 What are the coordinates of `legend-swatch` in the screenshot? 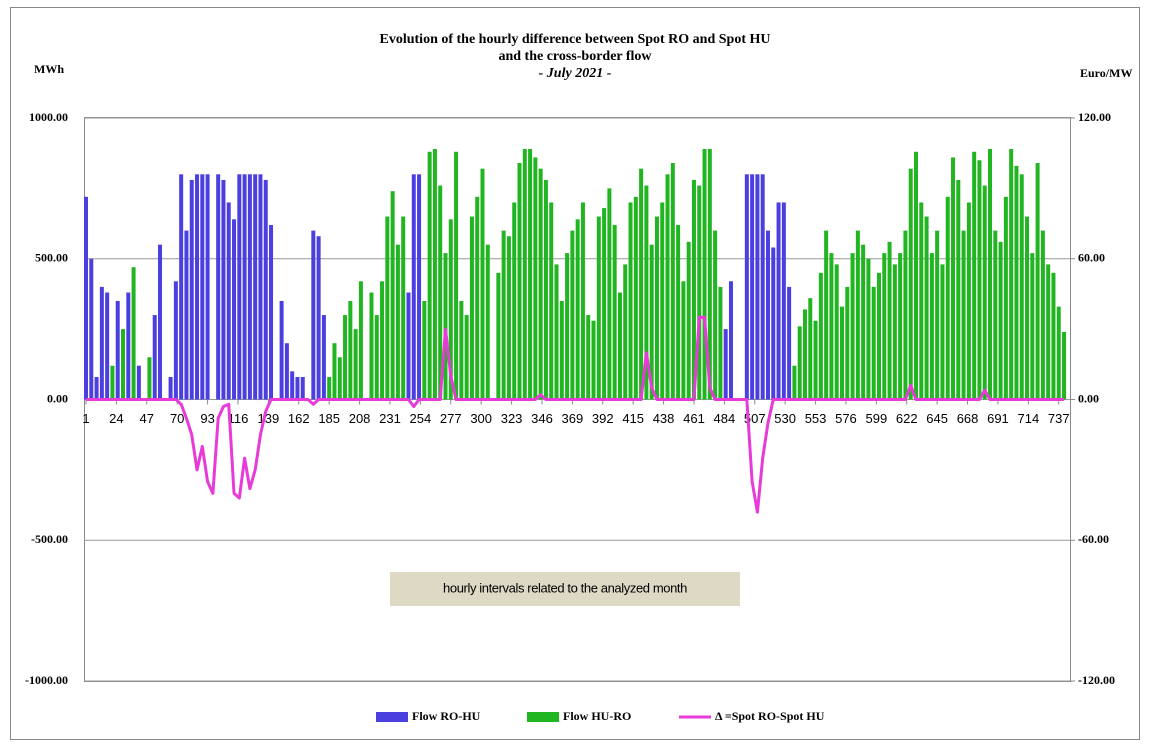 It's located at (392, 717).